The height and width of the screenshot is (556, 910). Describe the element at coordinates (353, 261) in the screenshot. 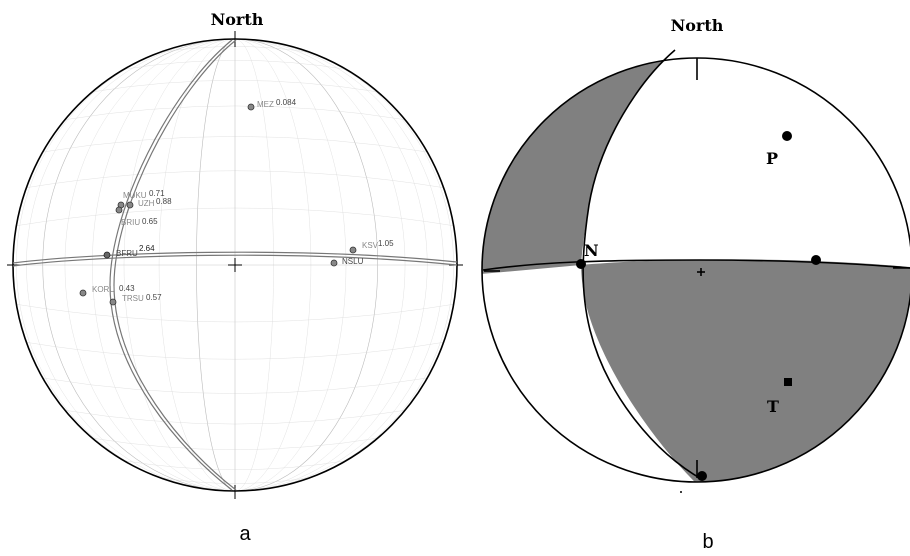

I see `station-label: NSLU` at that location.